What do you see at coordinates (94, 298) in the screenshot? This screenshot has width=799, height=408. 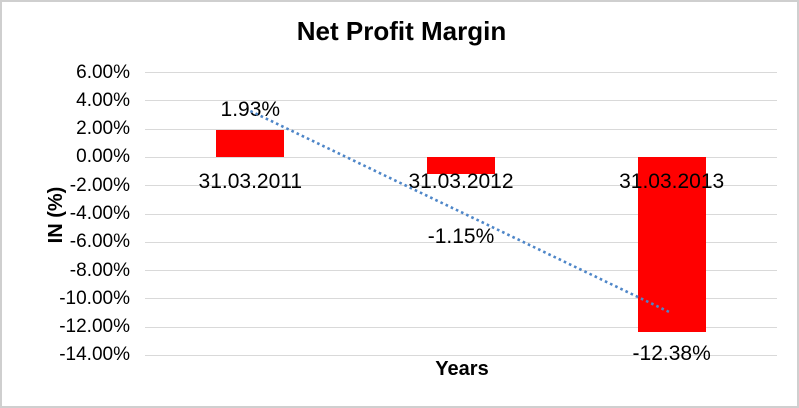 I see `y-tick-label: -10.00%` at bounding box center [94, 298].